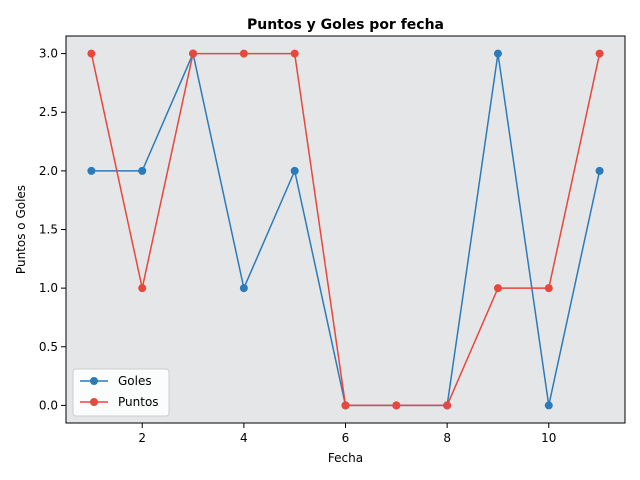 This screenshot has height=480, width=640. Describe the element at coordinates (345, 25) in the screenshot. I see `chart-title: Puntos y Goles por fecha` at that location.